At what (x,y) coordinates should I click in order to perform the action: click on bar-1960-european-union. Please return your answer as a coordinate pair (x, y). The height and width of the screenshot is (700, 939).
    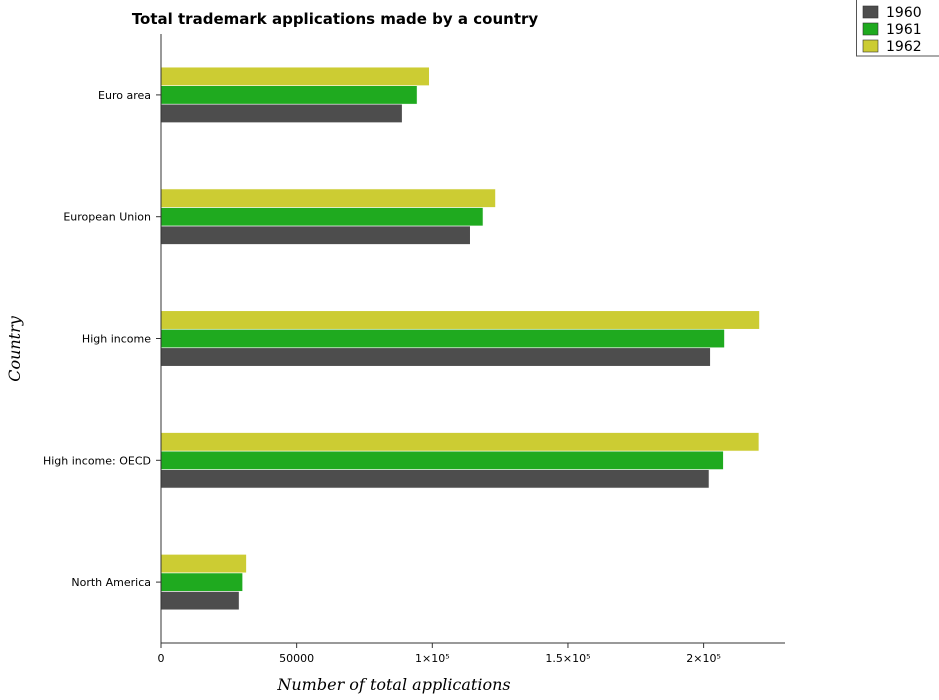
    Looking at the image, I should click on (315, 235).